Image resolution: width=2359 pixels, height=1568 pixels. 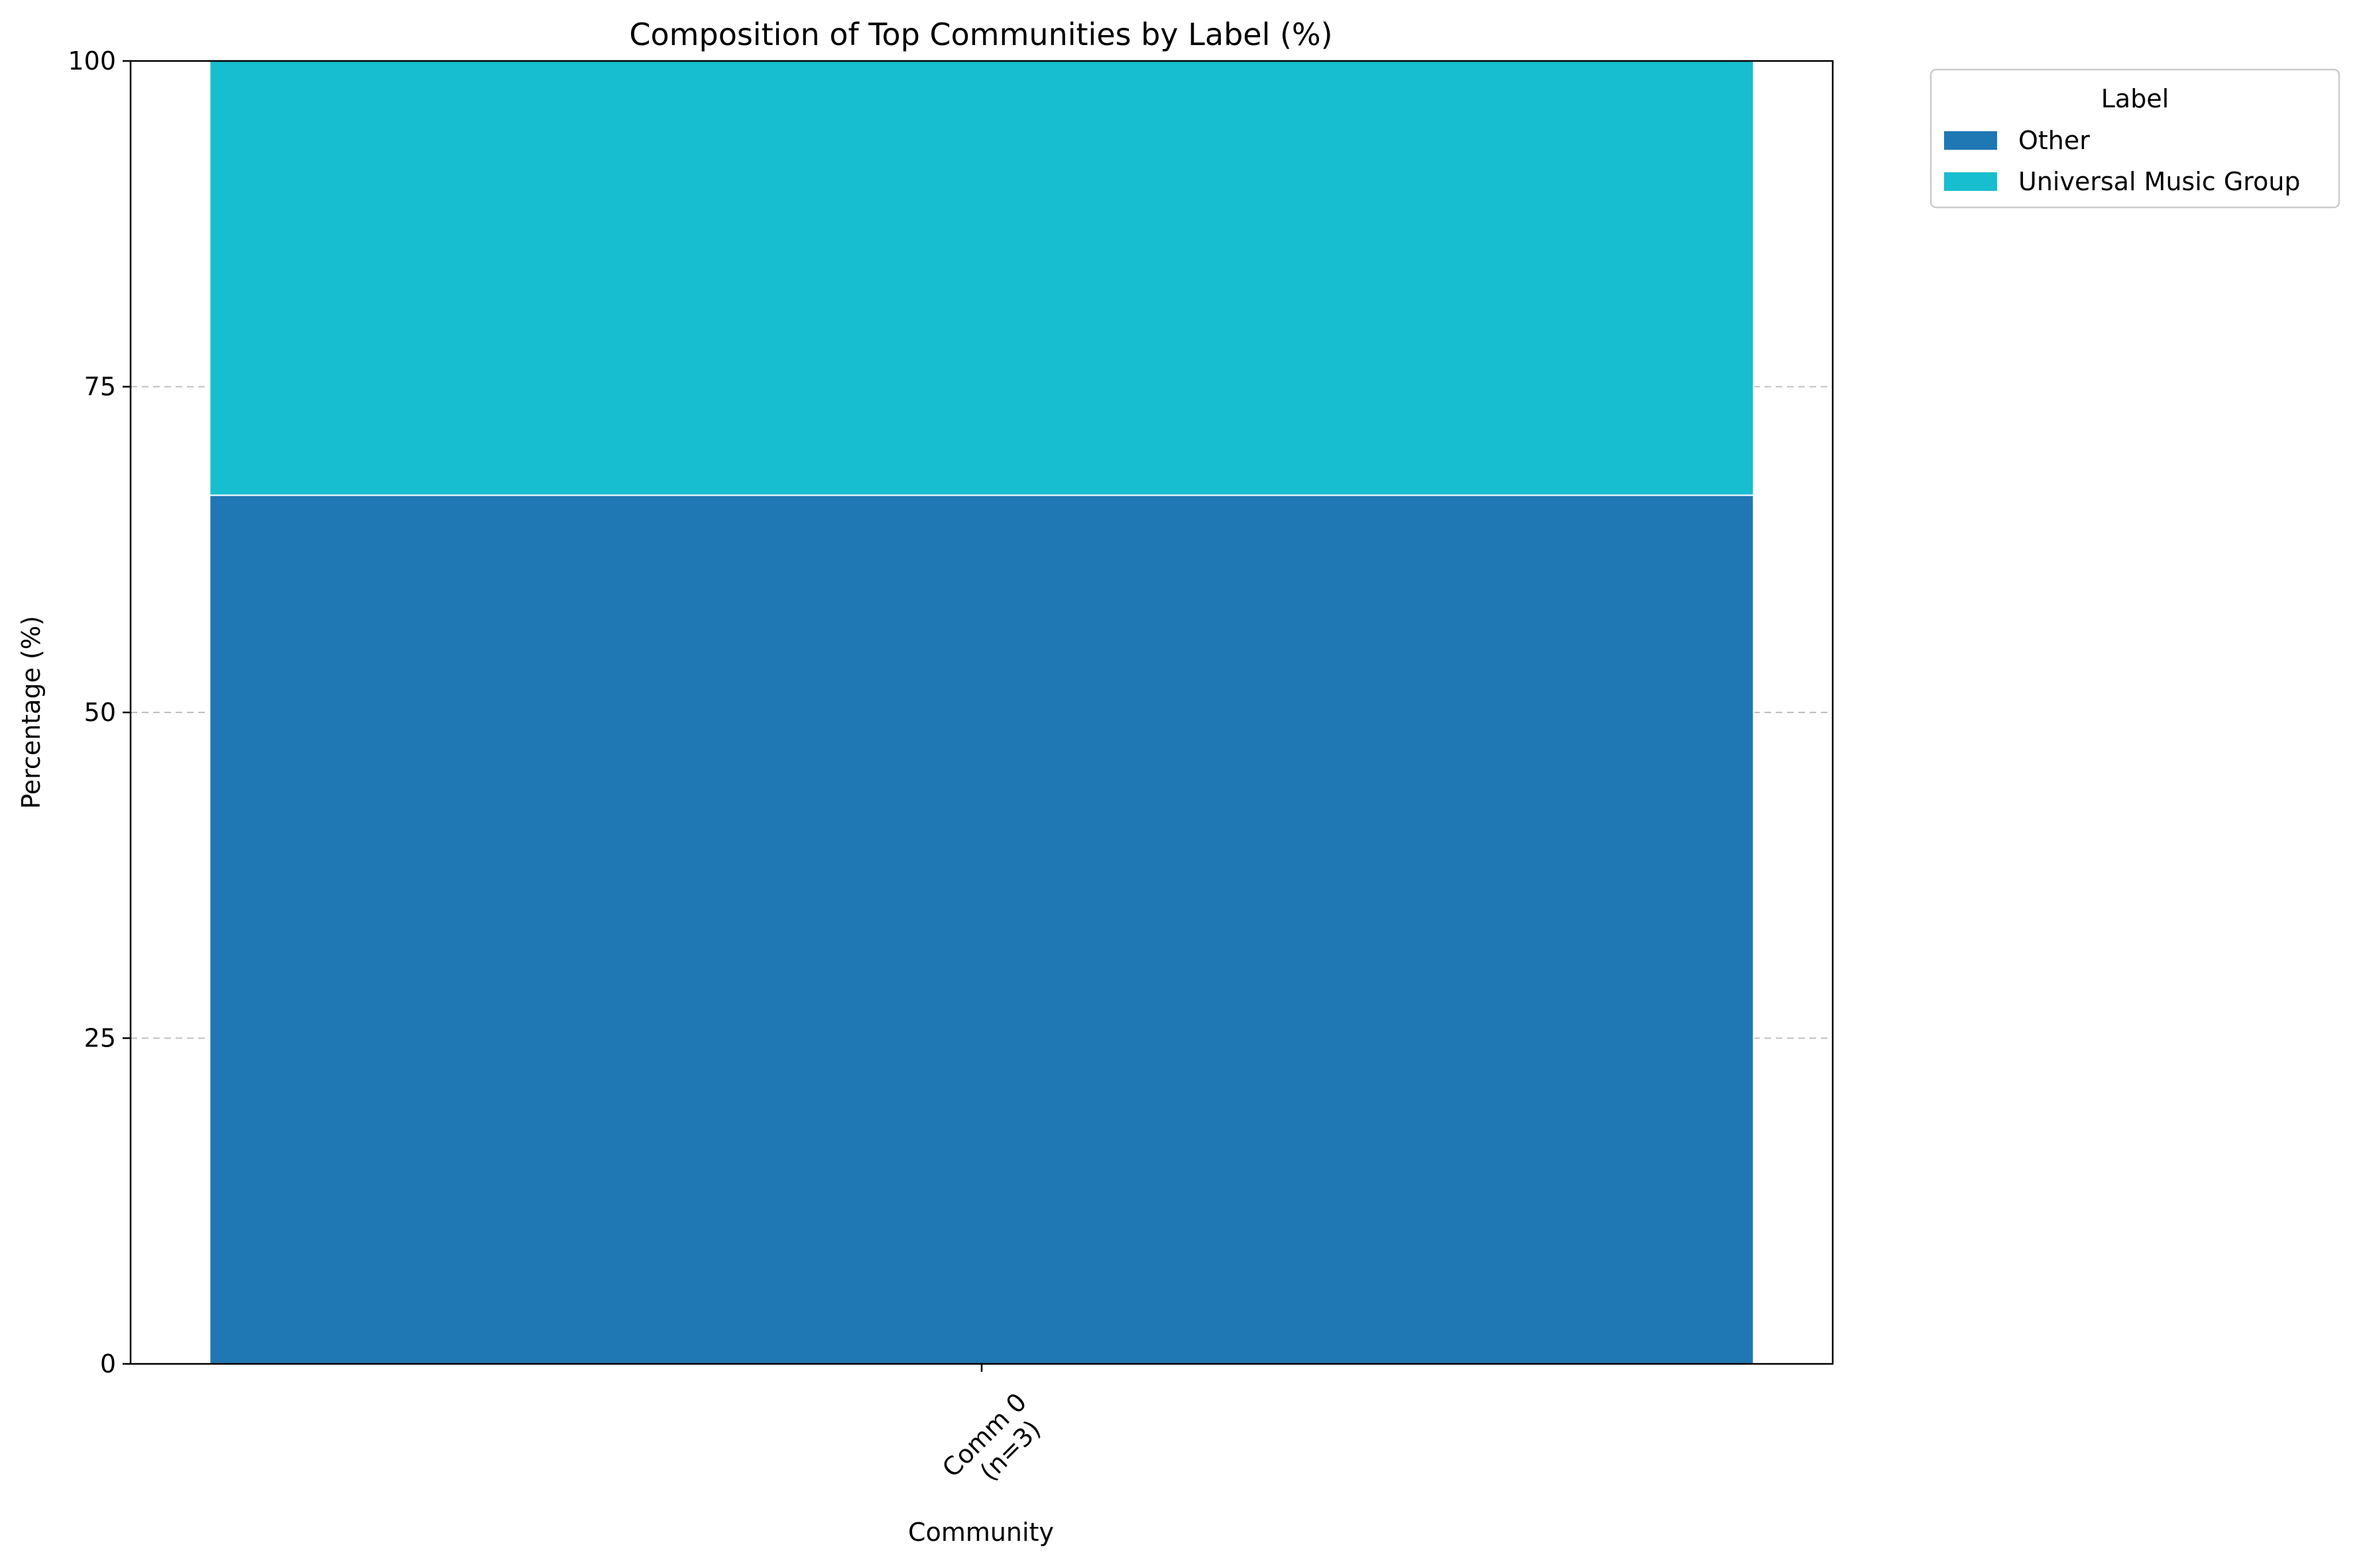 I want to click on y-tick-label: 50, so click(x=100, y=712).